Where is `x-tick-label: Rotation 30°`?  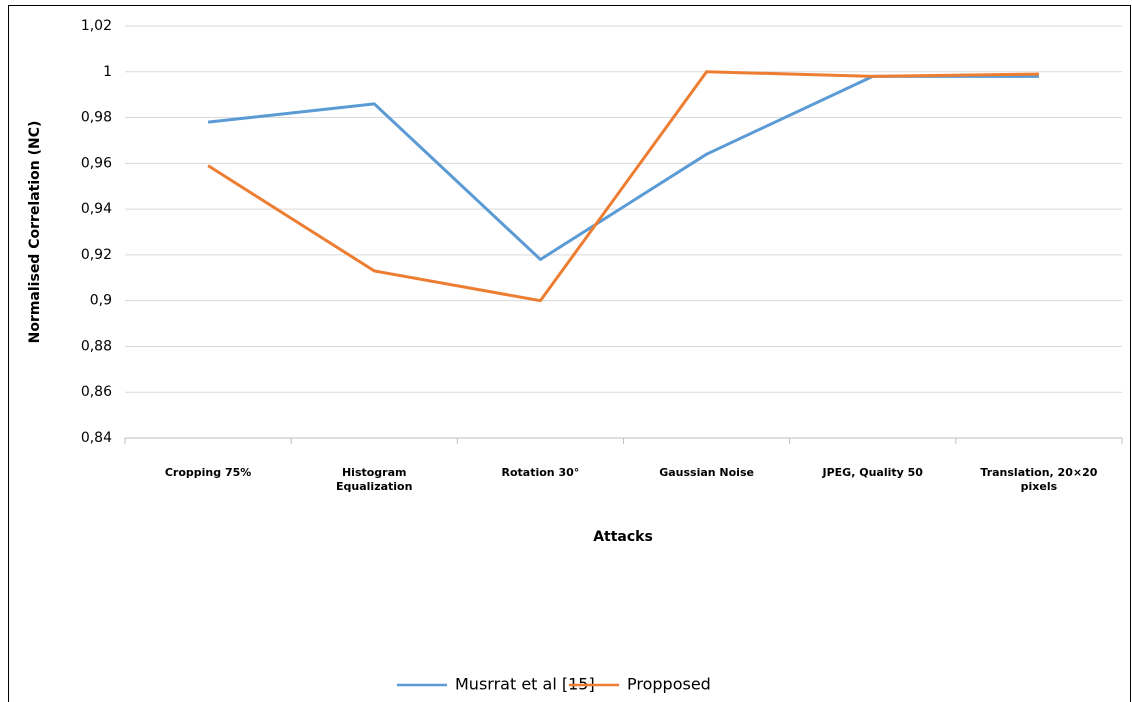 x-tick-label: Rotation 30° is located at coordinates (540, 472).